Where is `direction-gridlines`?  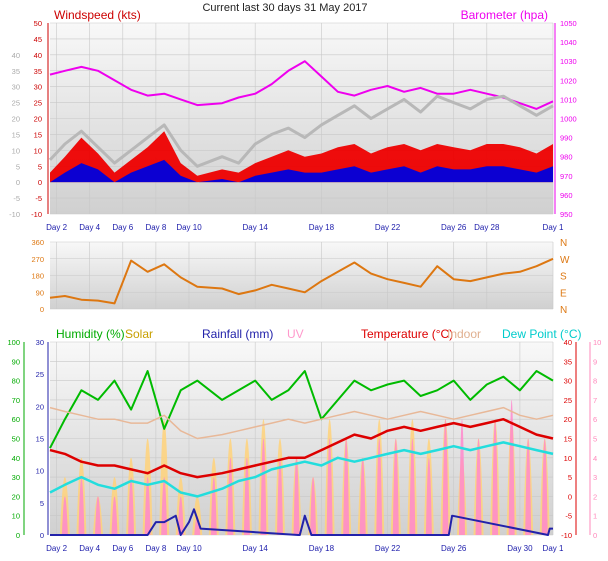
direction-gridlines is located at coordinates (302, 275).